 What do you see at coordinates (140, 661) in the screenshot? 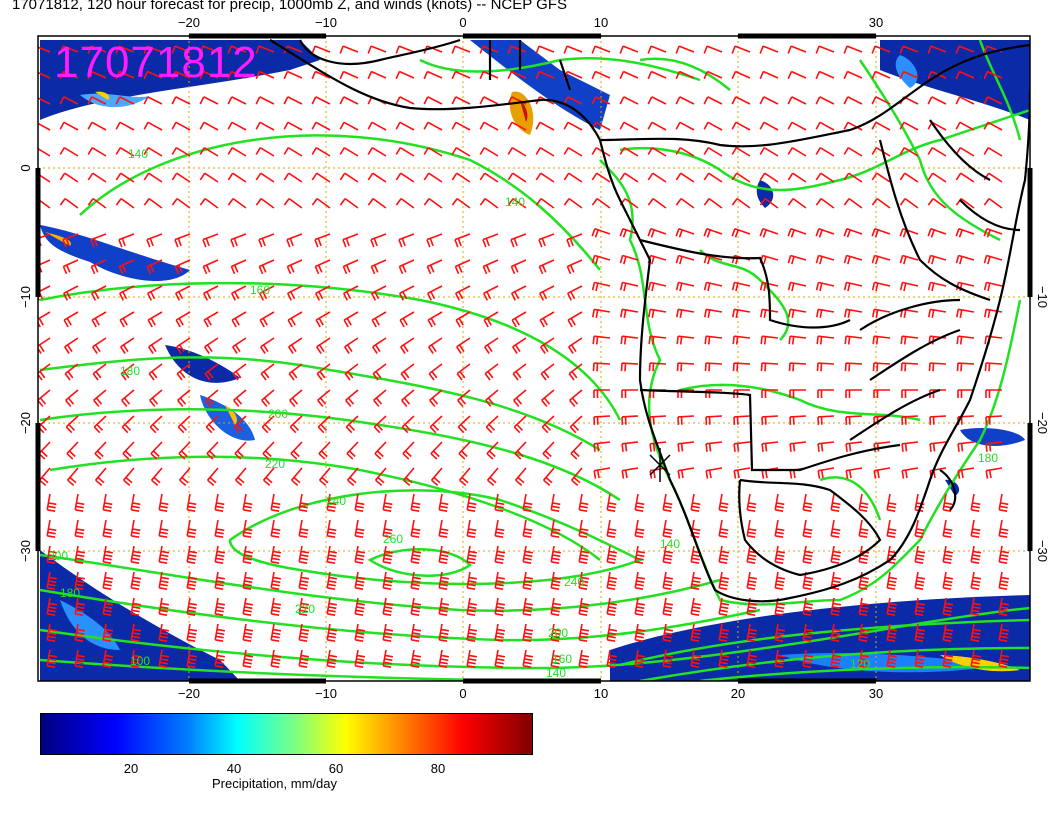
I see `contour-label: 100` at bounding box center [140, 661].